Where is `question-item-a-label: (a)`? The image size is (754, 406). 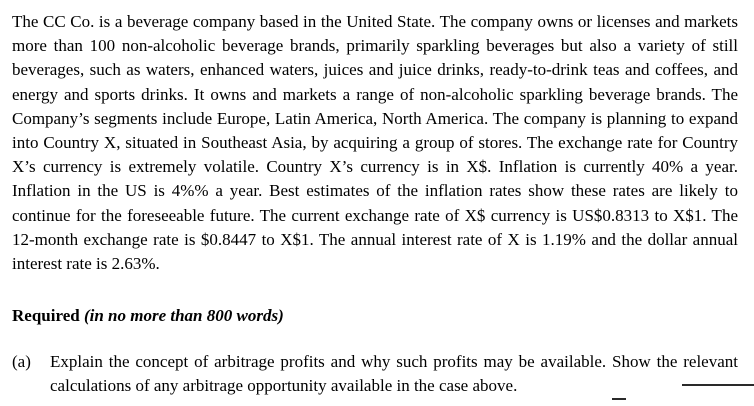 question-item-a-label: (a) is located at coordinates (21, 362).